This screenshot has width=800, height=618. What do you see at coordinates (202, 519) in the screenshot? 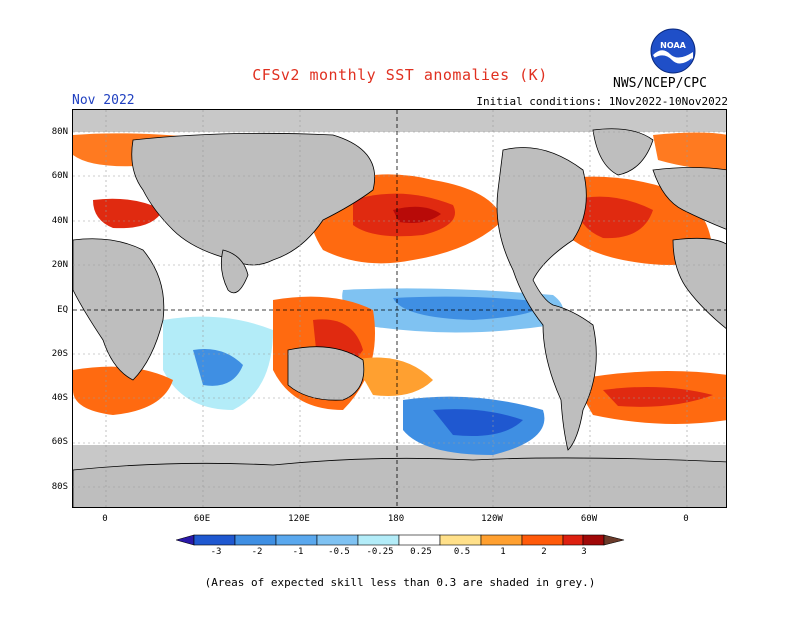
I see `lon-label-60e: 60E` at bounding box center [202, 519].